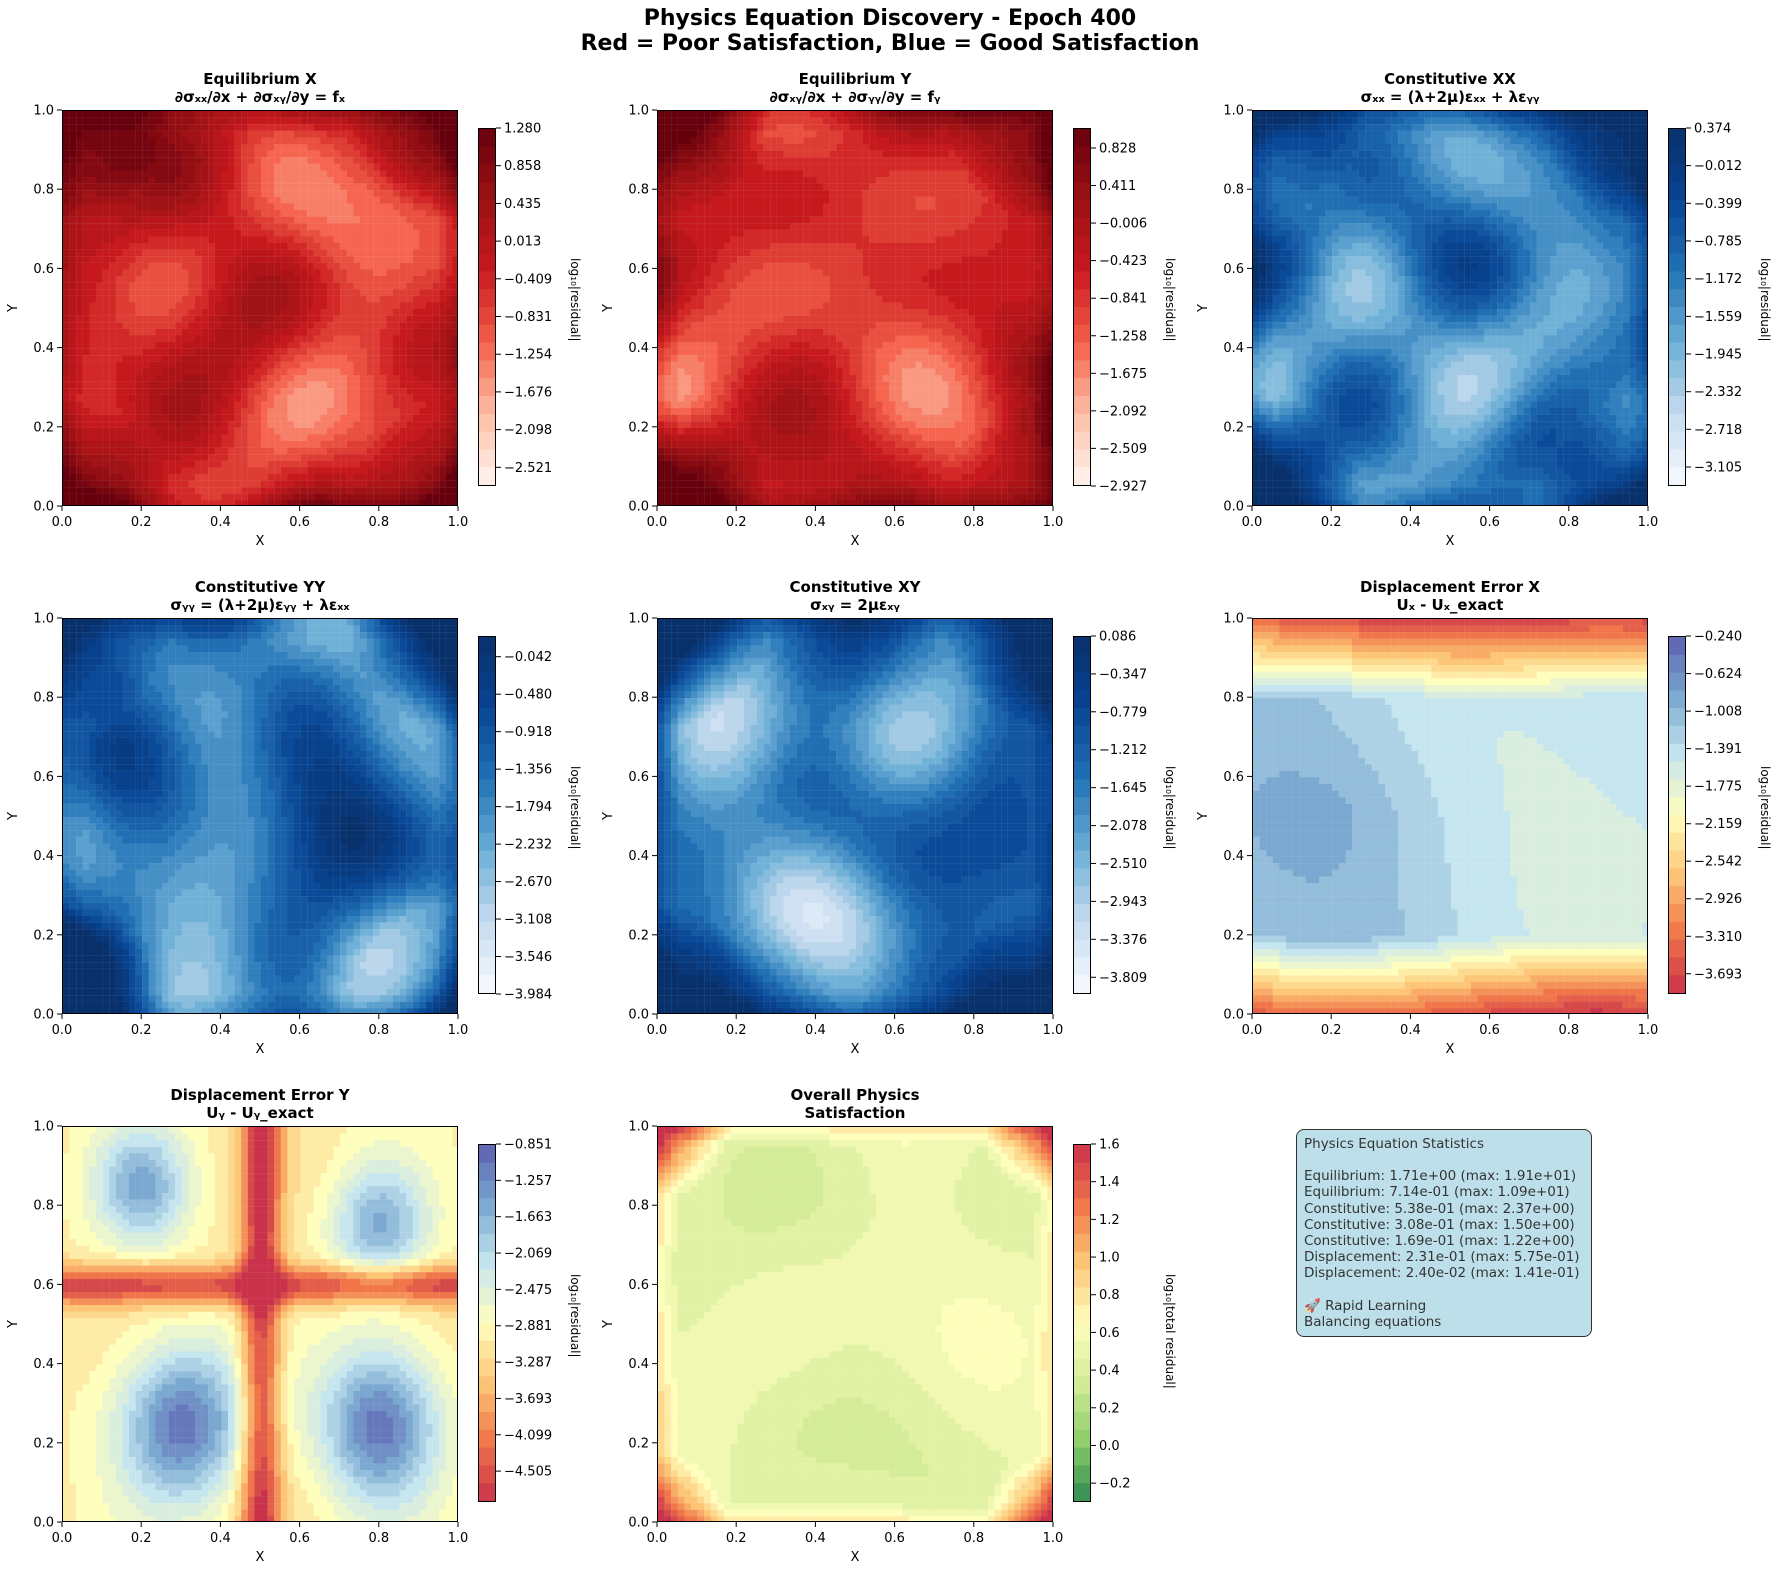 The image size is (1780, 1576). What do you see at coordinates (13, 308) in the screenshot?
I see `y-axis-label: Y` at bounding box center [13, 308].